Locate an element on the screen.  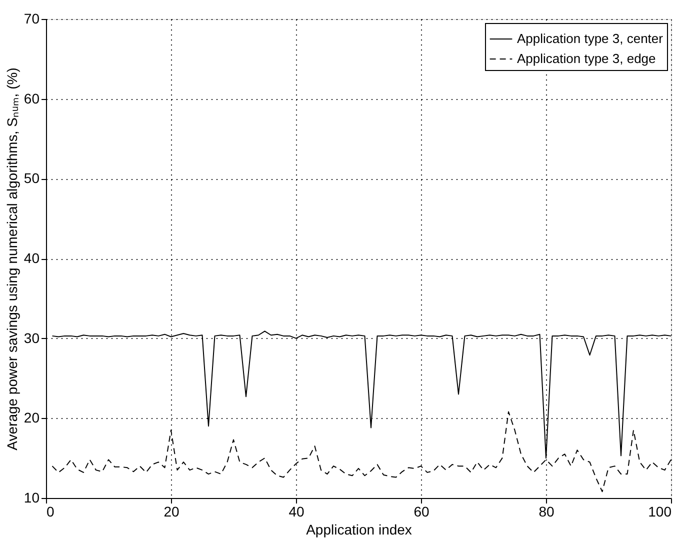
x-axis-title: Application index is located at coordinates (359, 530).